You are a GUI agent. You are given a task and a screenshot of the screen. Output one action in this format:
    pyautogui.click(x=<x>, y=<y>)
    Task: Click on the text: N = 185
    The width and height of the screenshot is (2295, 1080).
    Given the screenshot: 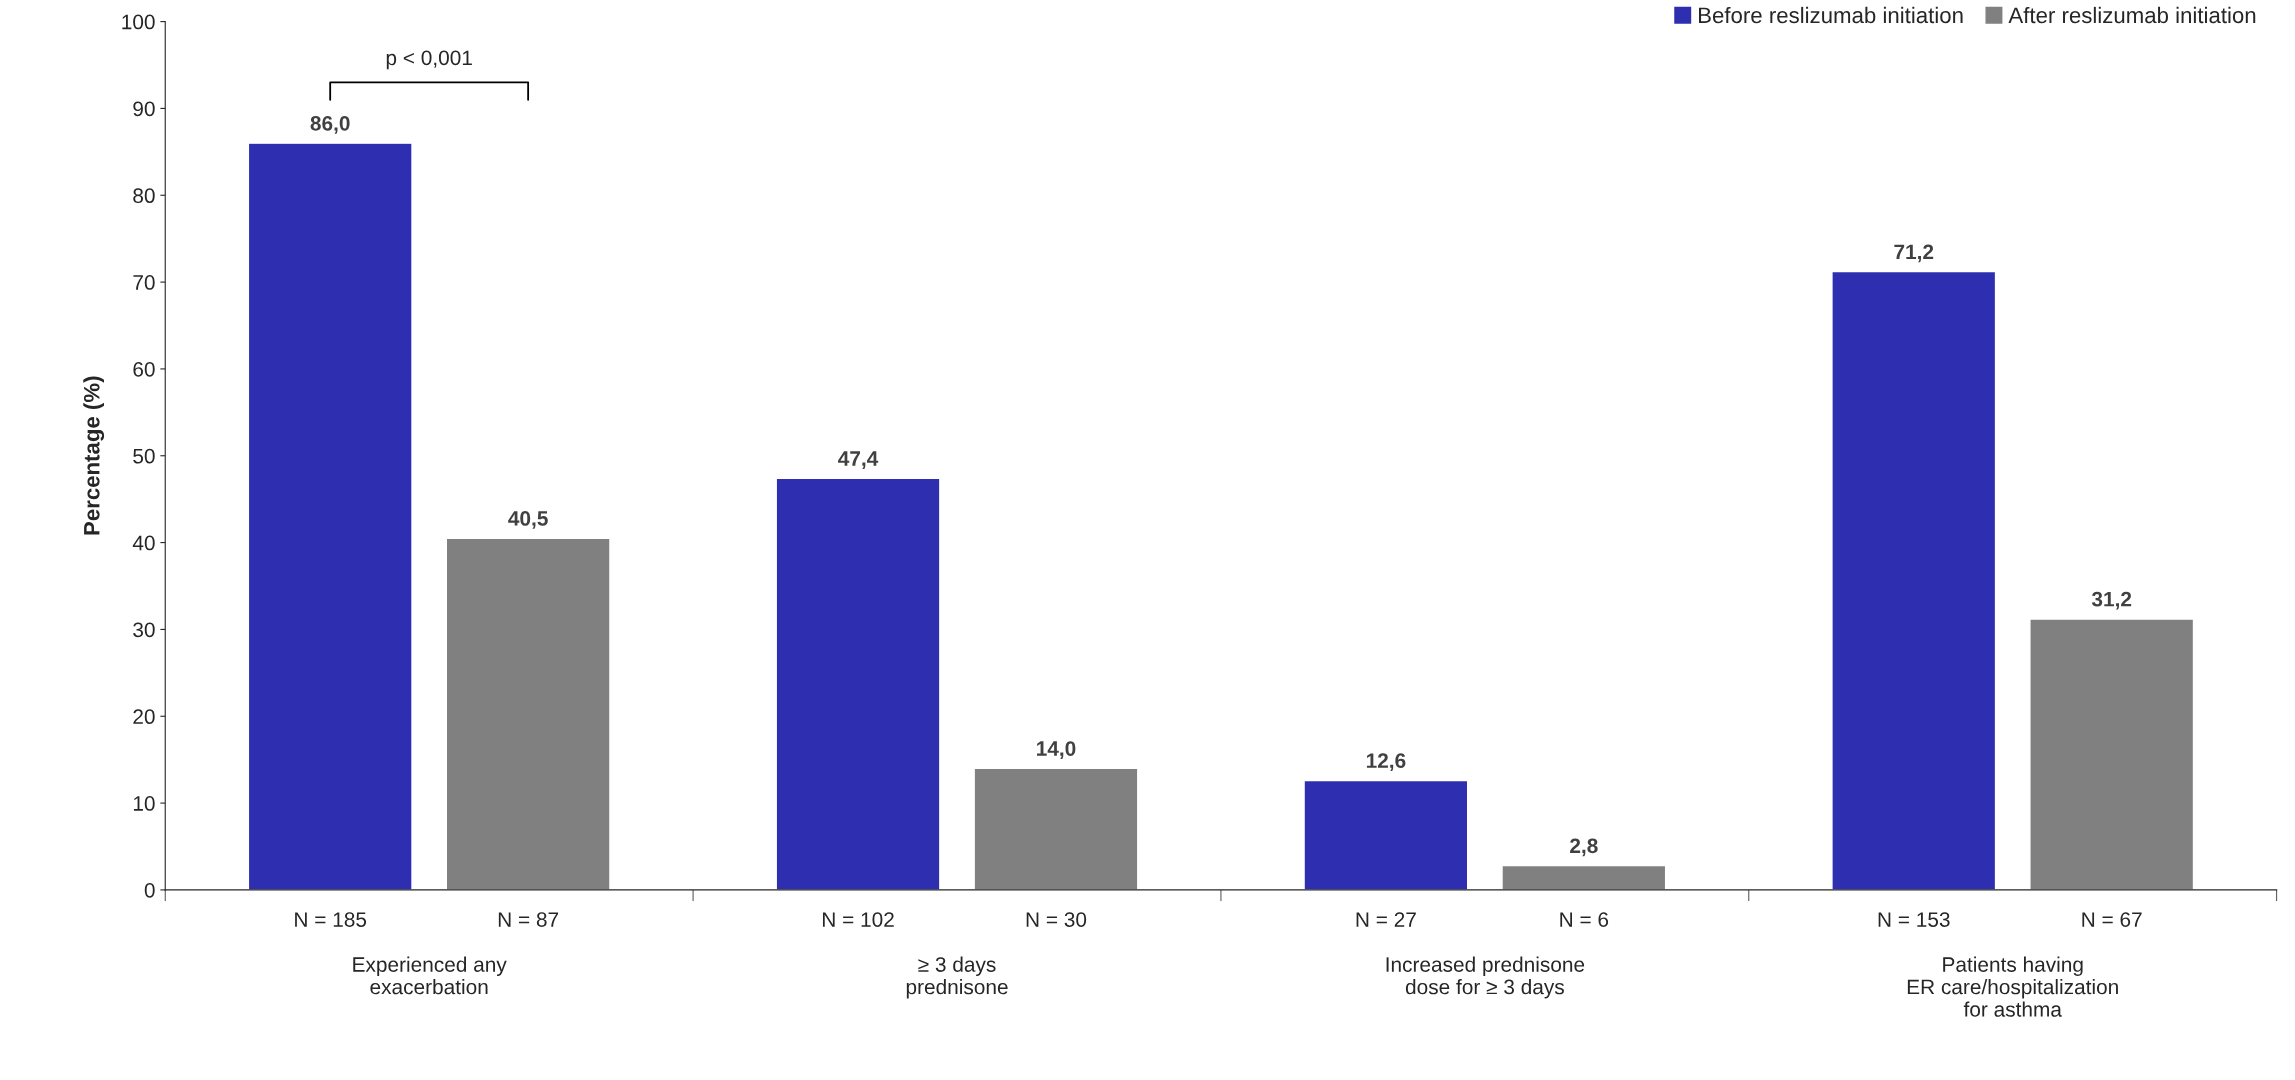 What is the action you would take?
    pyautogui.click(x=331, y=919)
    